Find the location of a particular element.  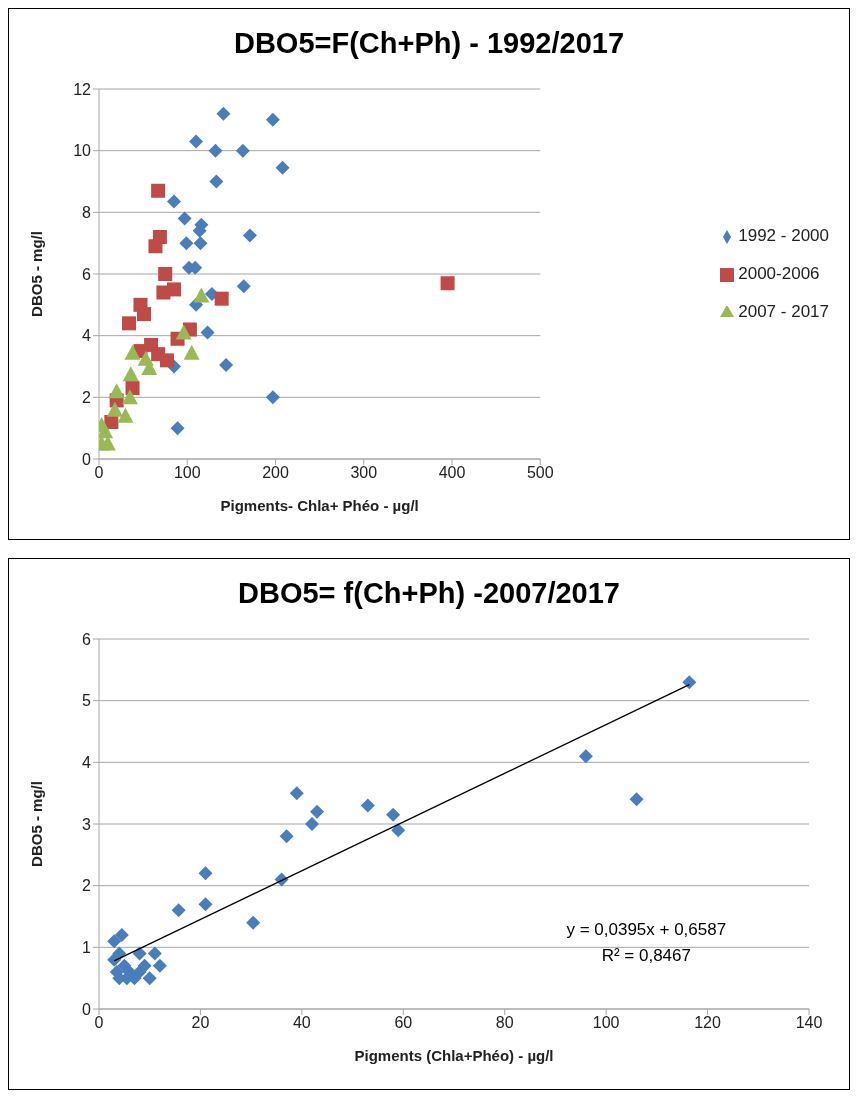

chart-title: DBO5= f(Ch+Ph) -2007/2017 is located at coordinates (429, 593).